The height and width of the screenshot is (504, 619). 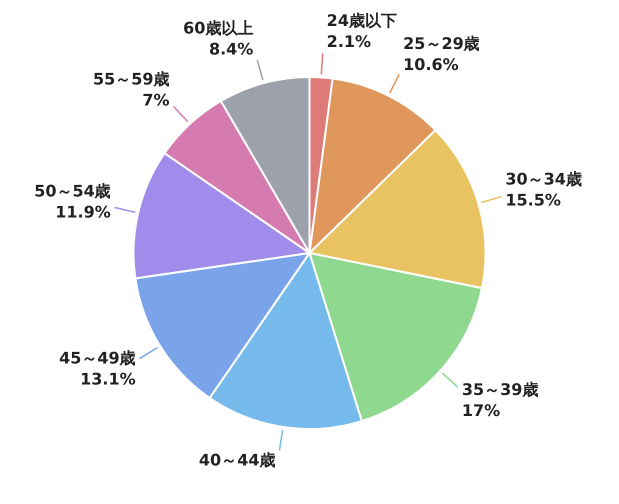 I want to click on slice-label: 40～44歳, so click(x=237, y=460).